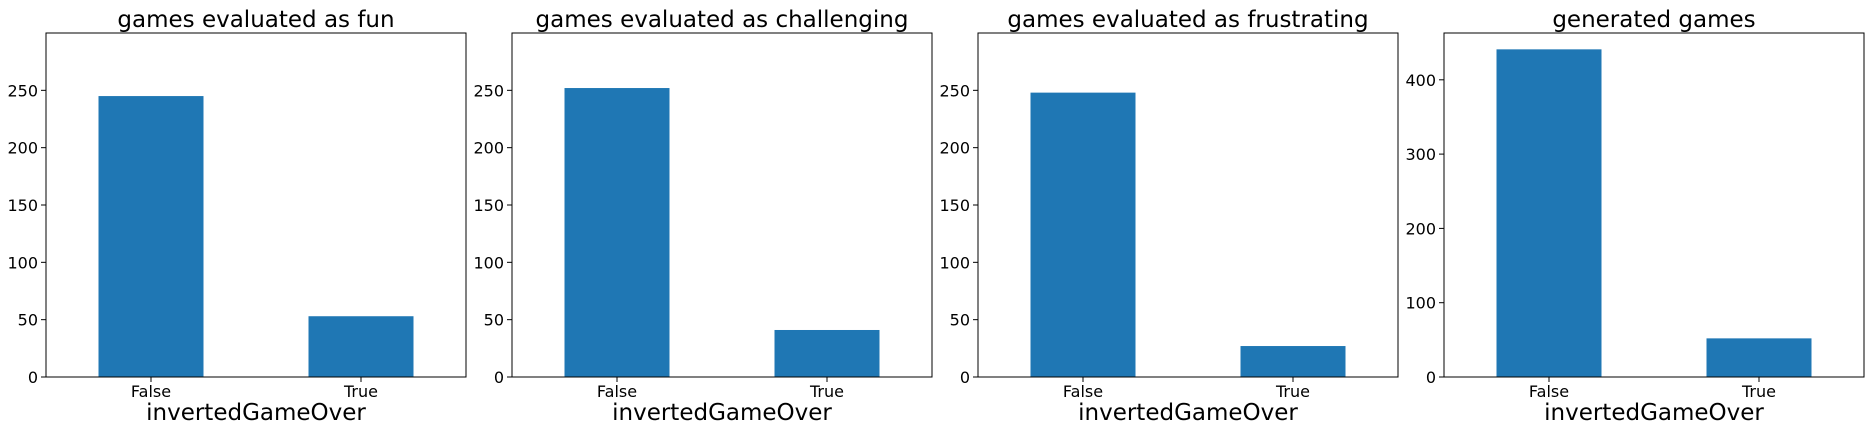  Describe the element at coordinates (1187, 20) in the screenshot. I see `chart-title: games evaluated as frustrating` at that location.